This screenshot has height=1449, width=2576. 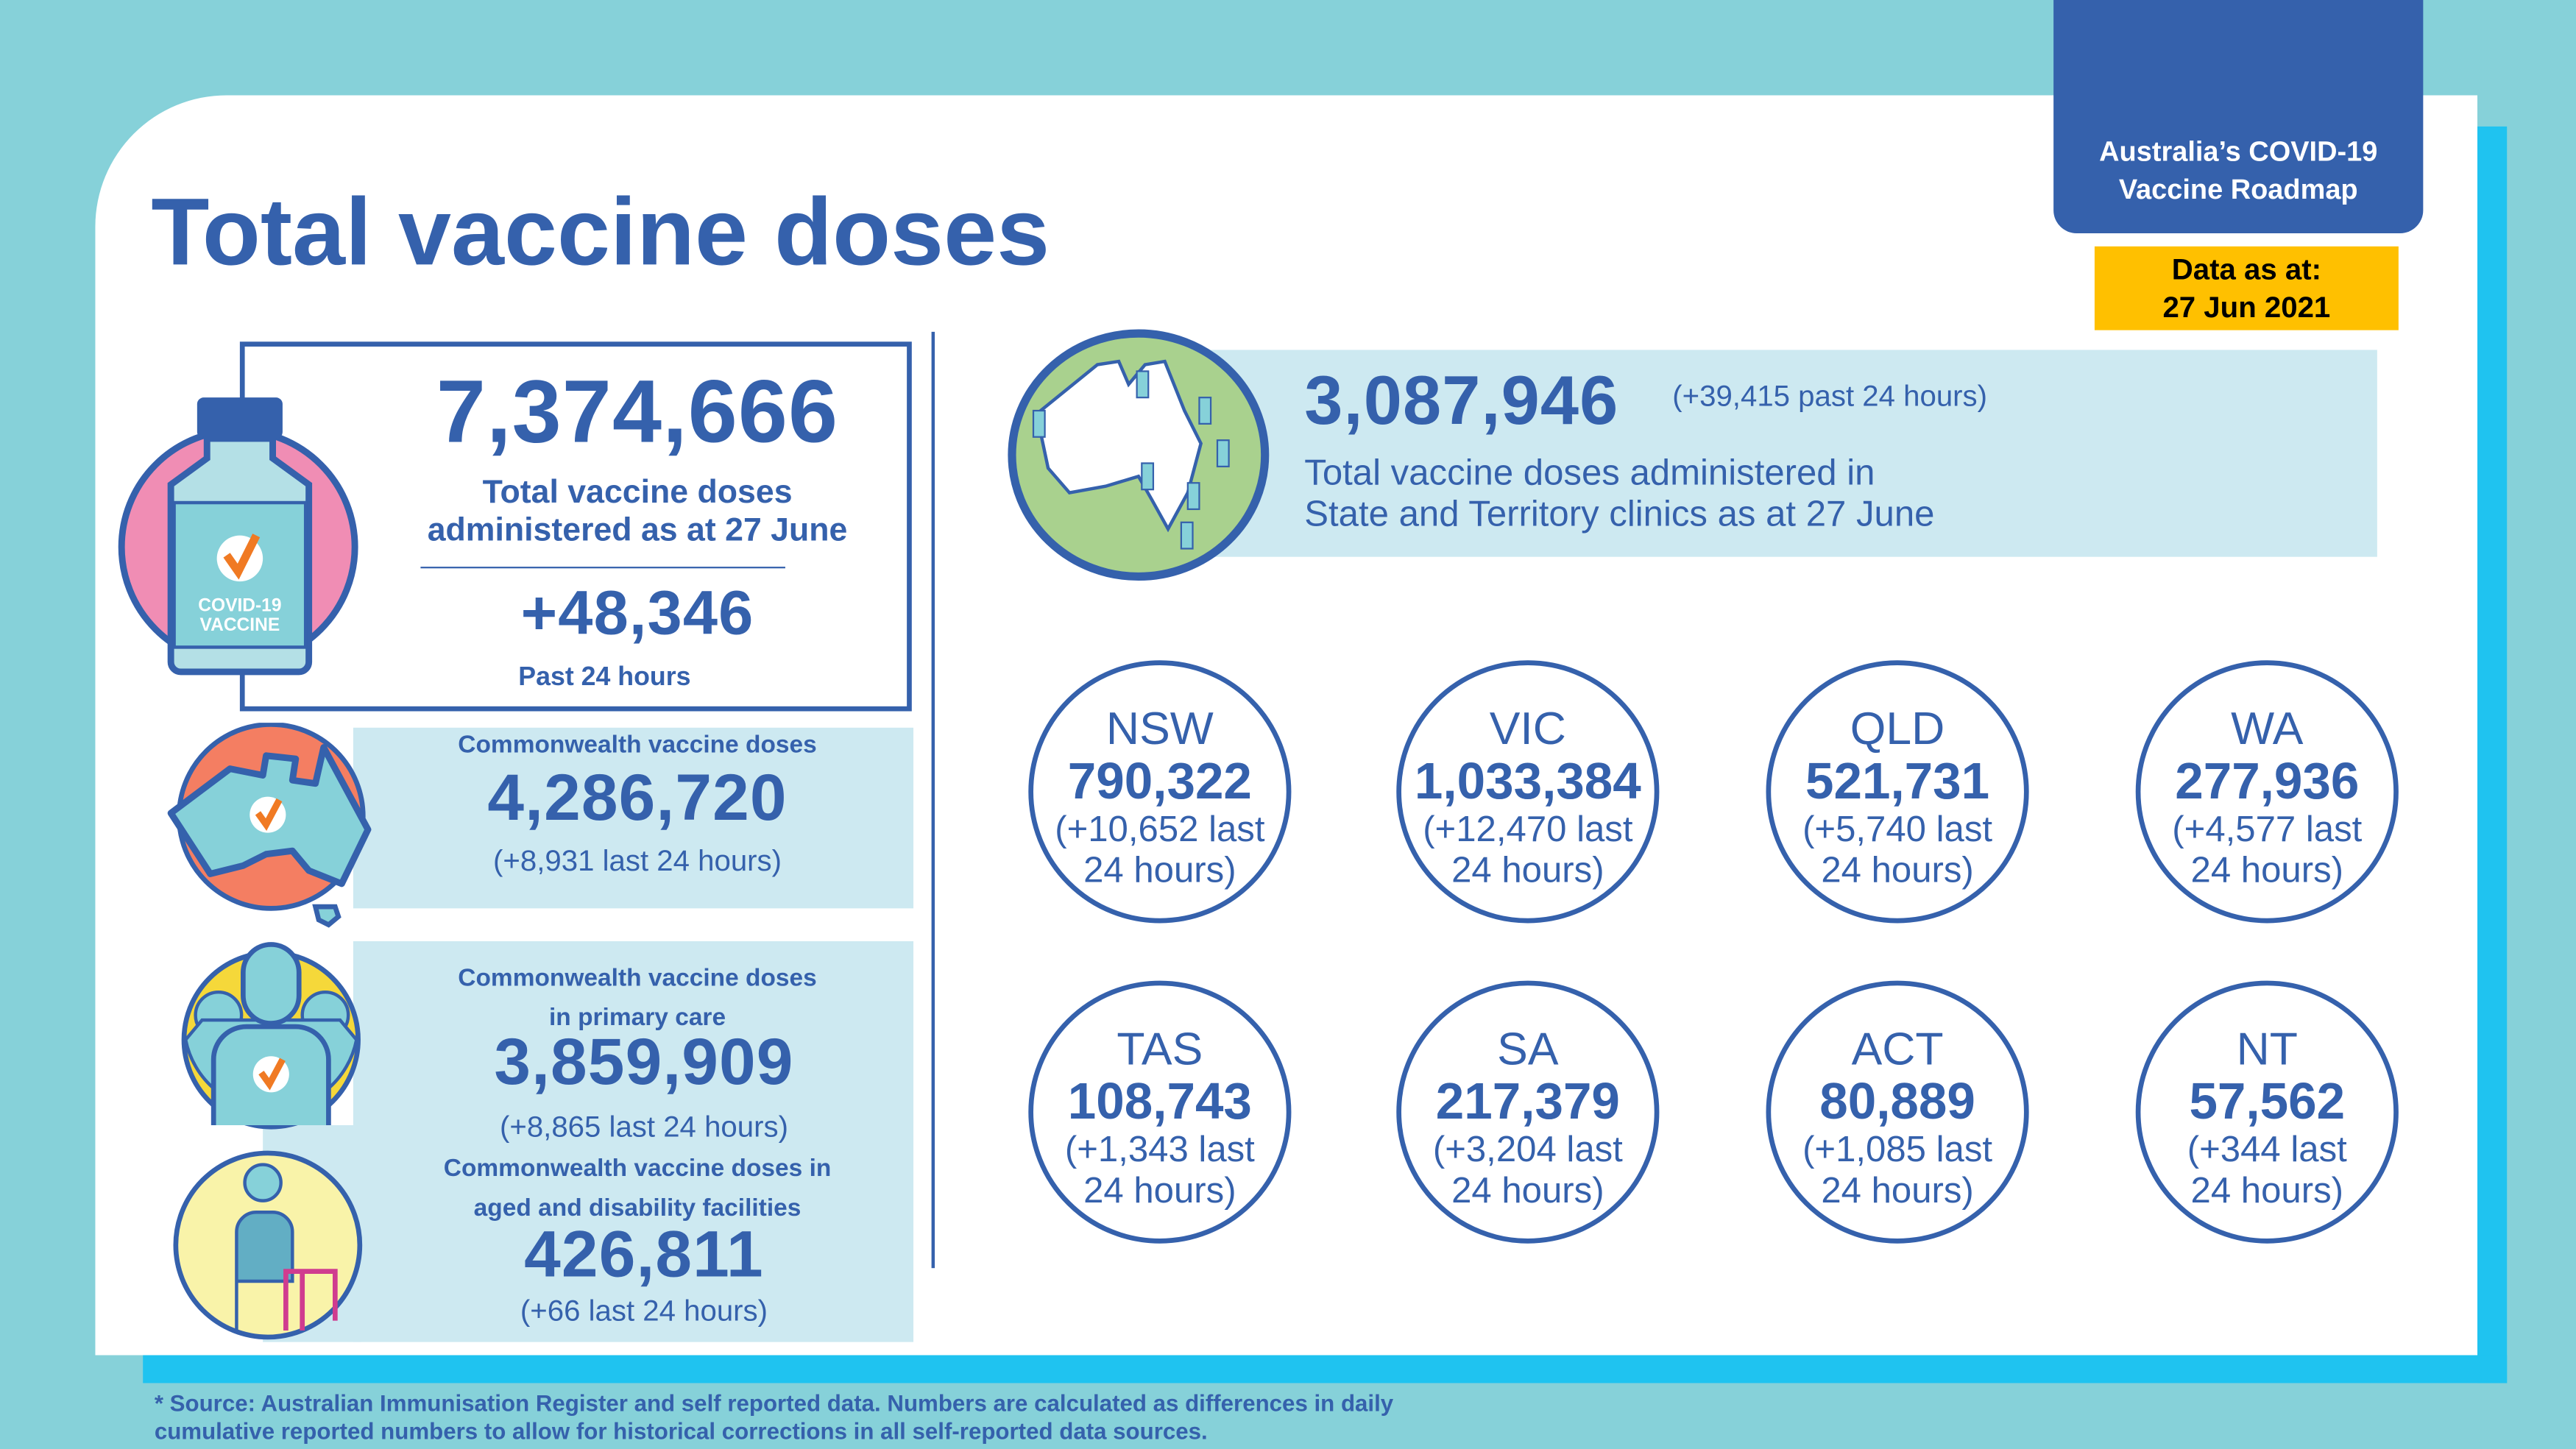 I want to click on total-separator, so click(x=602, y=568).